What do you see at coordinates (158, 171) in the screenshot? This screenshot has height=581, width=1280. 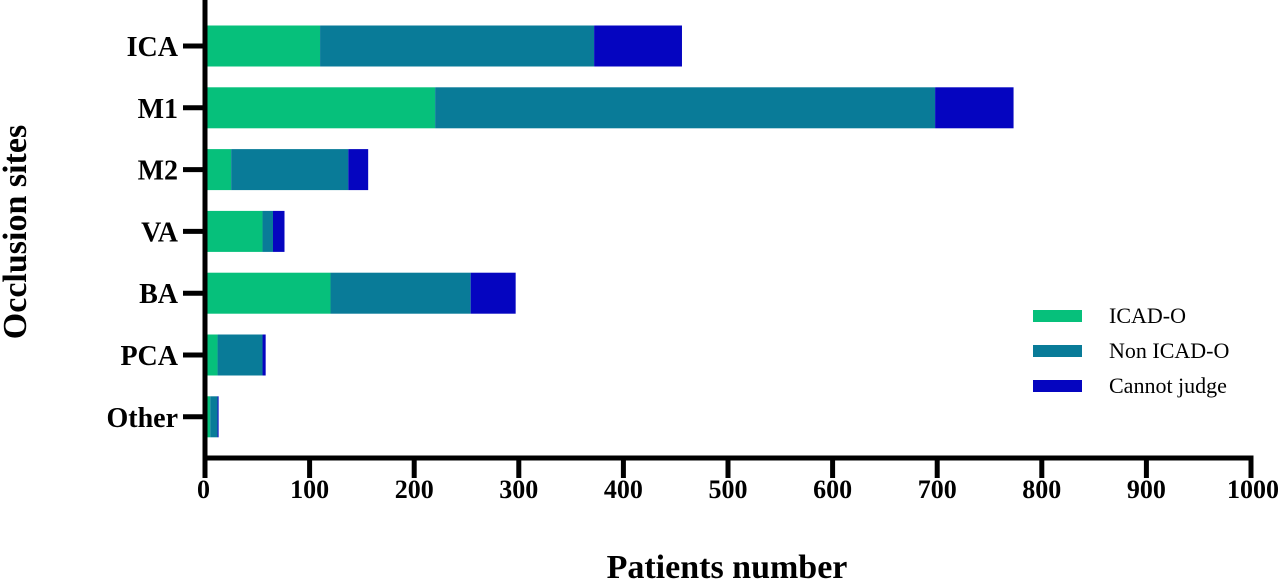 I see `y-tick-label-m2: M2` at bounding box center [158, 171].